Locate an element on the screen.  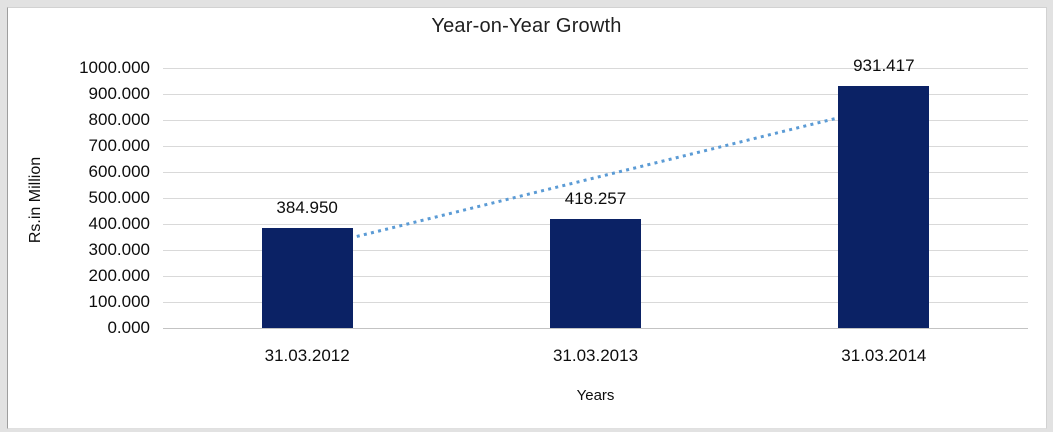
x-category-label: 31.03.2012 is located at coordinates (307, 355).